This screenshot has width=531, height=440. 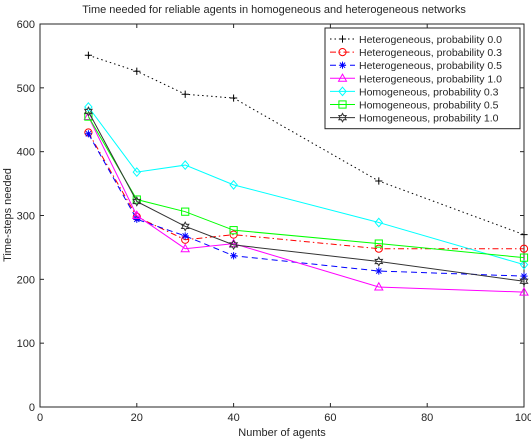 What do you see at coordinates (330, 418) in the screenshot?
I see `x-tick-label: 60` at bounding box center [330, 418].